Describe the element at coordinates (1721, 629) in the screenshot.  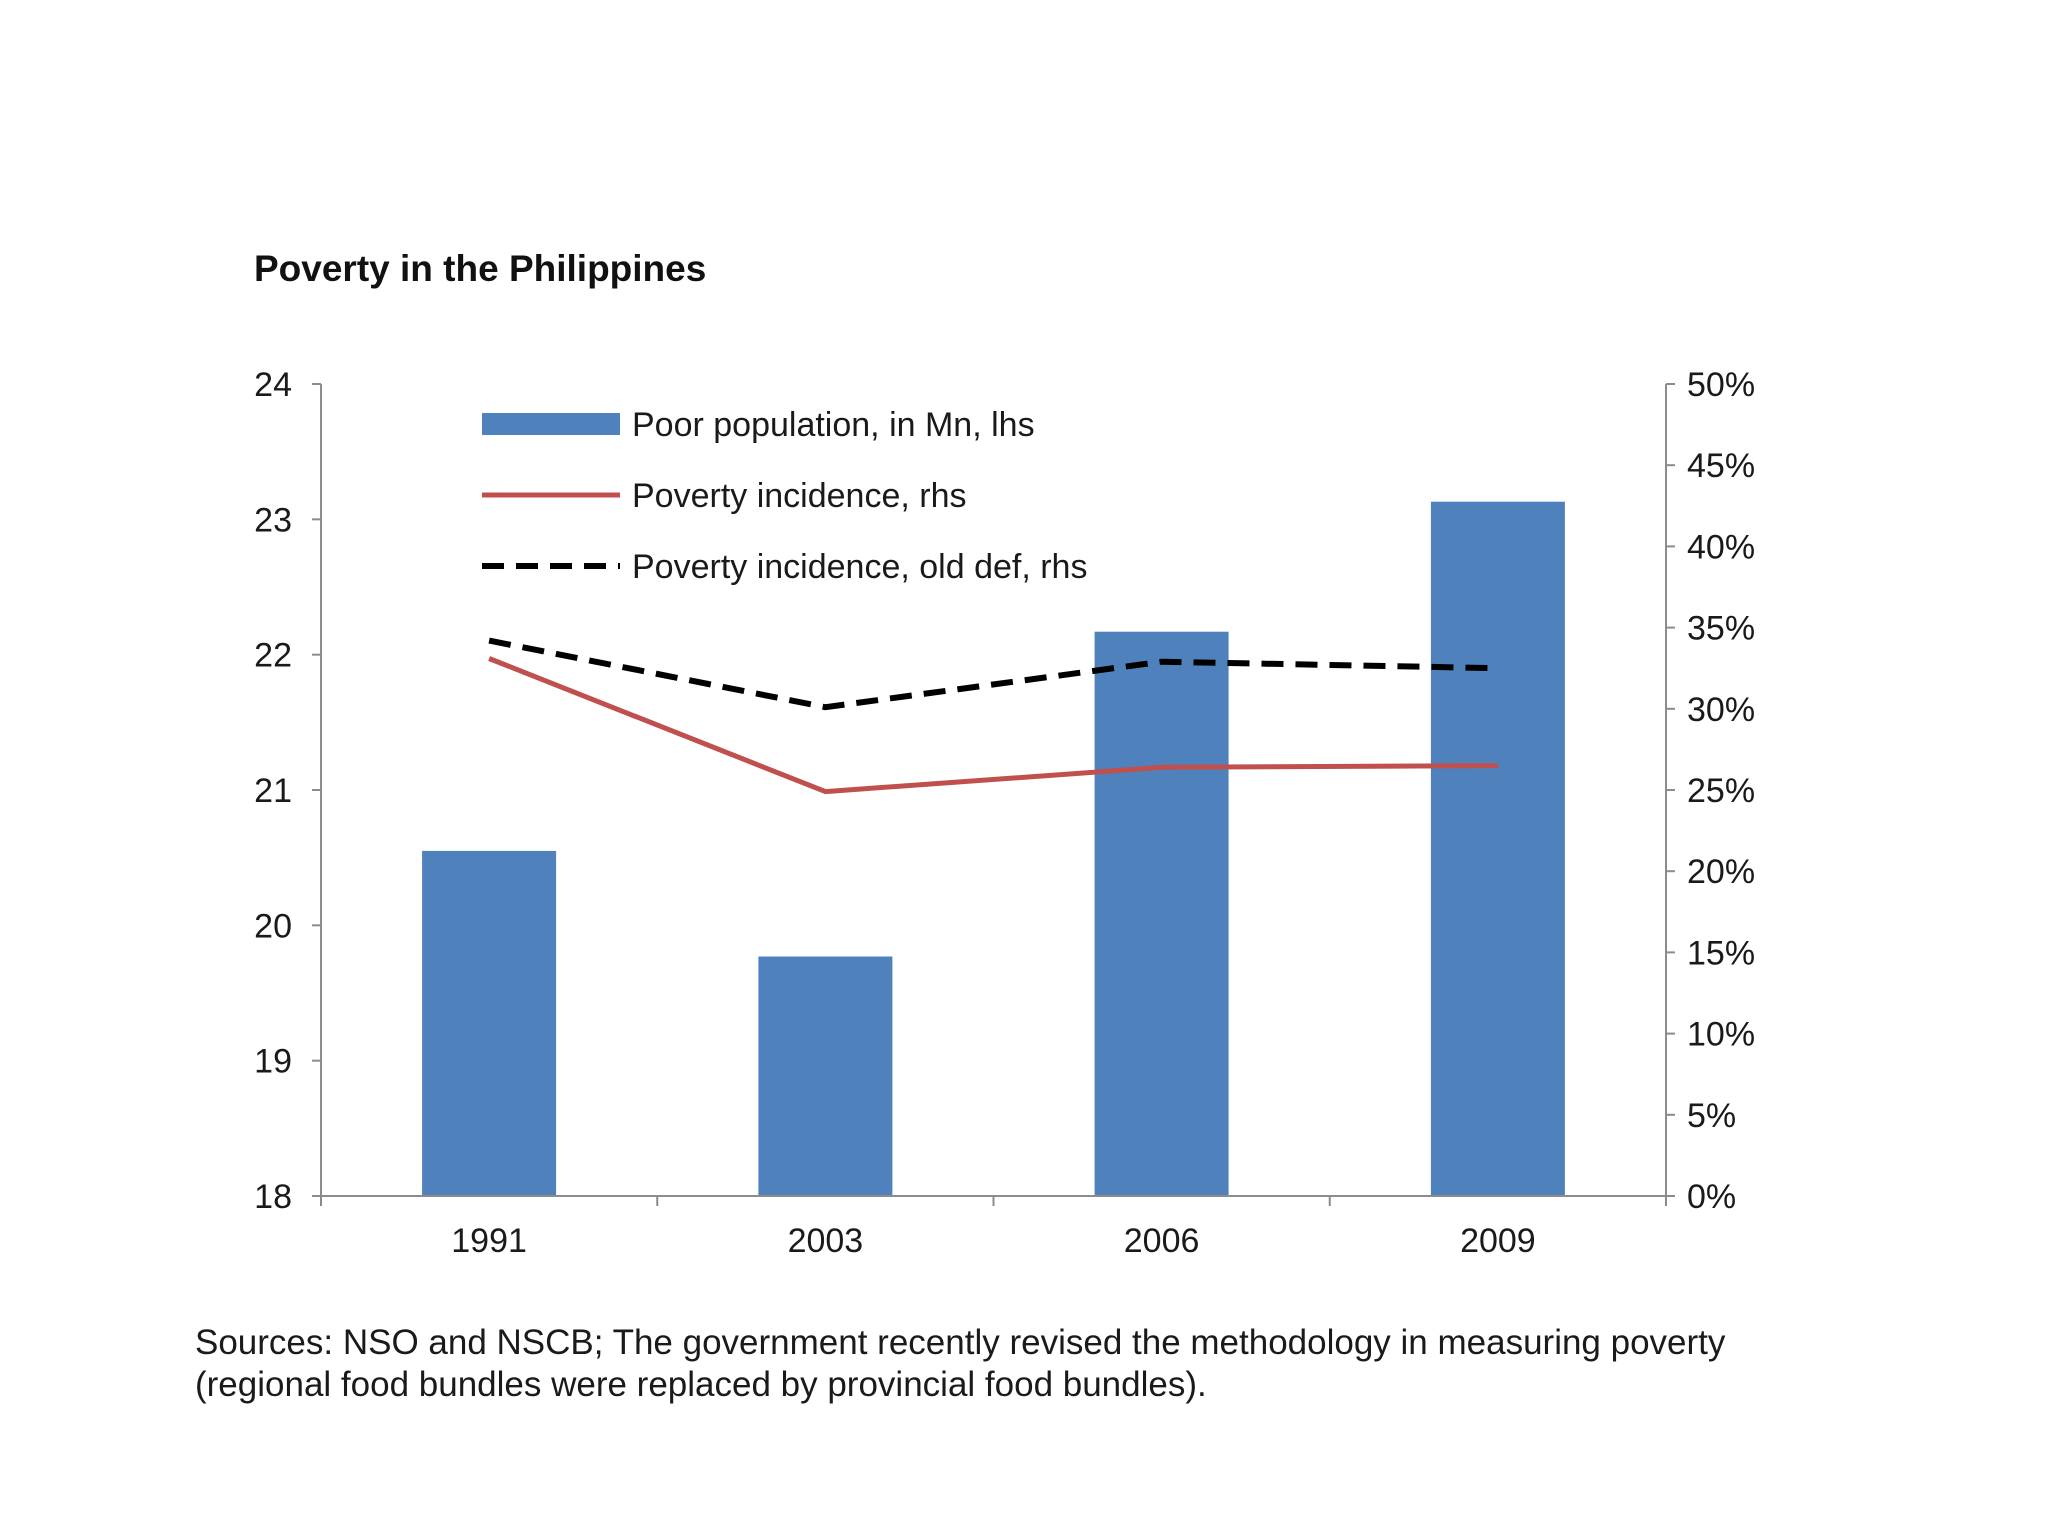
I see `right-tick-label: 35%` at that location.